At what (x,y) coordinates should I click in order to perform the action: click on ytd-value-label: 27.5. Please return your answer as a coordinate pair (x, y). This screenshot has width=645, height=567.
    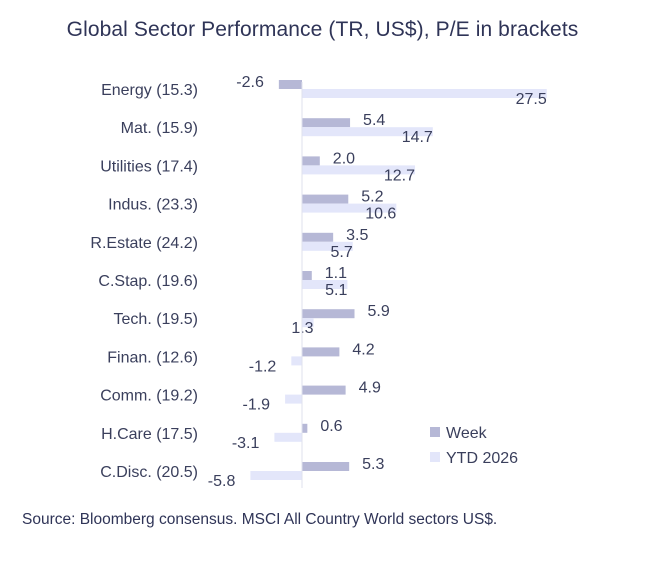
    Looking at the image, I should click on (531, 99).